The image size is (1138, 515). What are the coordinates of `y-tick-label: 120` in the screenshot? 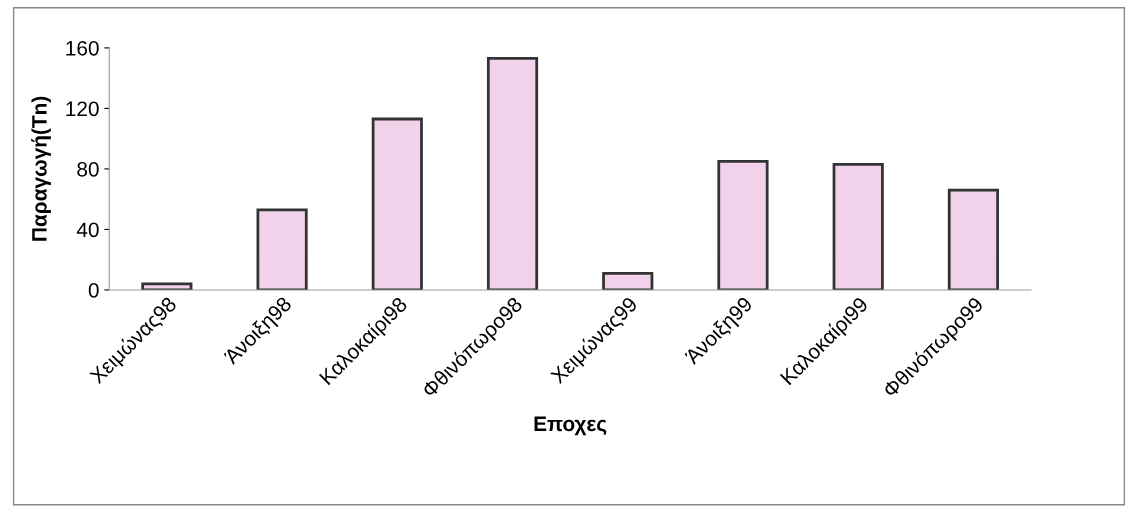 It's located at (82, 109).